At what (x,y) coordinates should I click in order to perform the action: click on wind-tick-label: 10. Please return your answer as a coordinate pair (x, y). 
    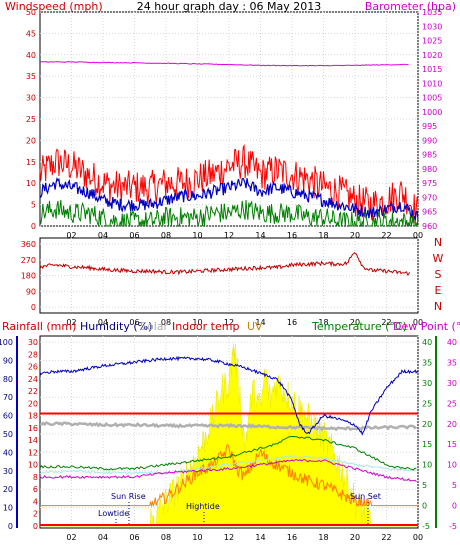
    Looking at the image, I should click on (31, 183).